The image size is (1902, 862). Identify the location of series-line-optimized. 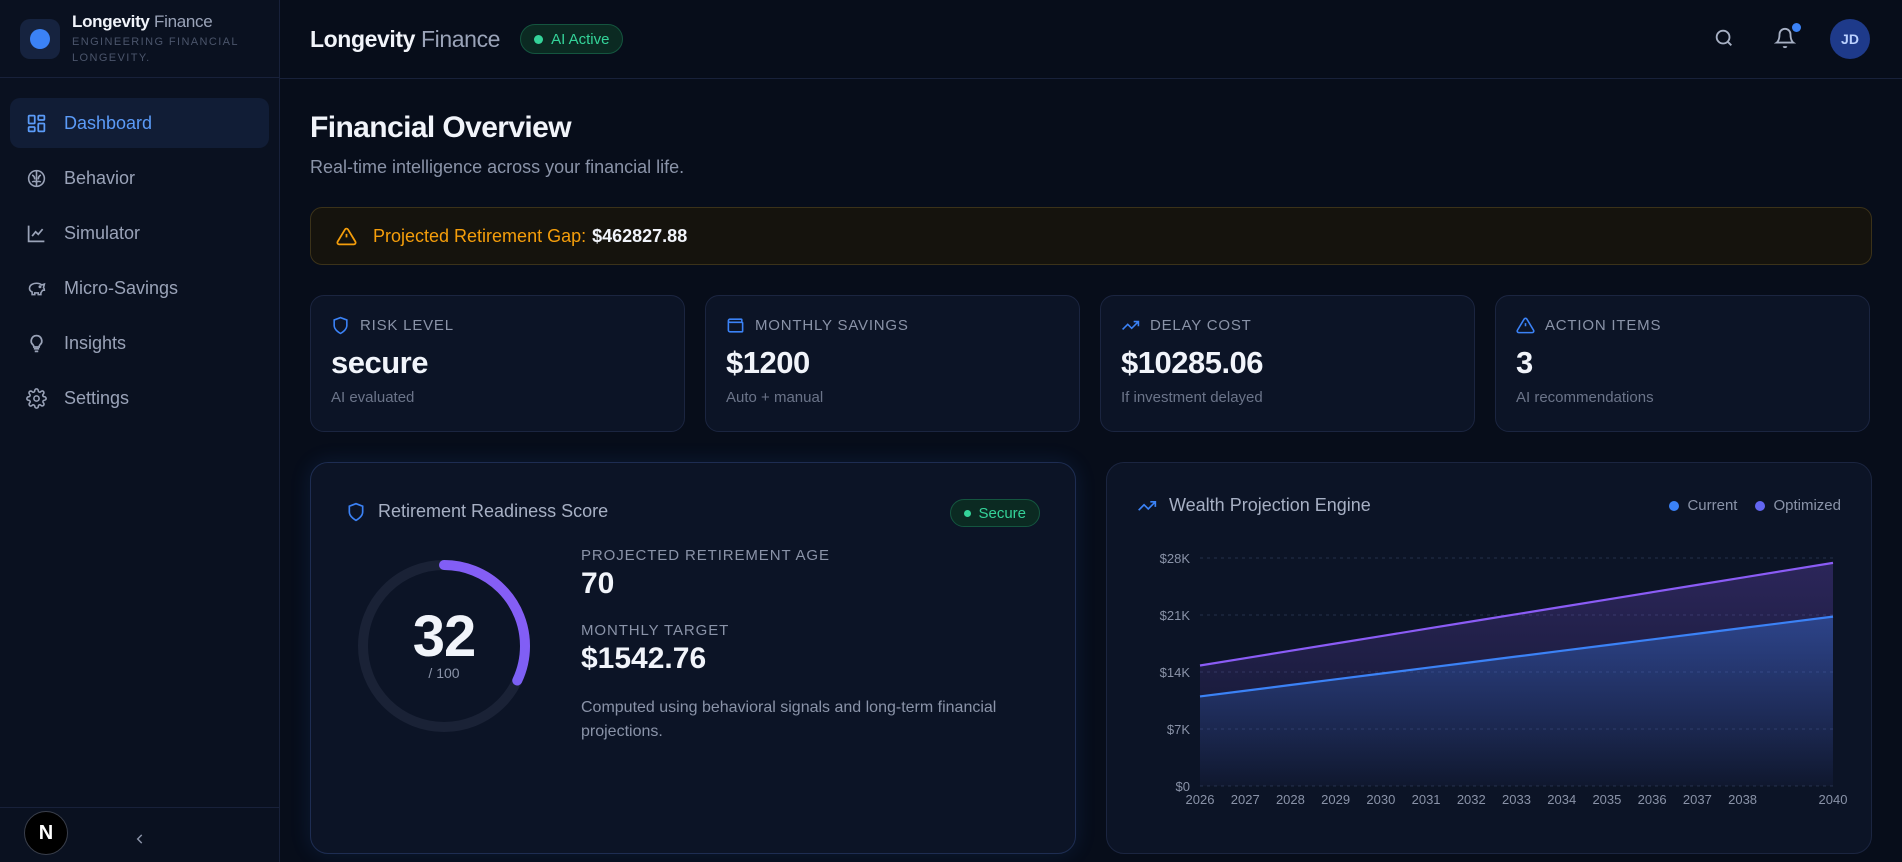
(1516, 614).